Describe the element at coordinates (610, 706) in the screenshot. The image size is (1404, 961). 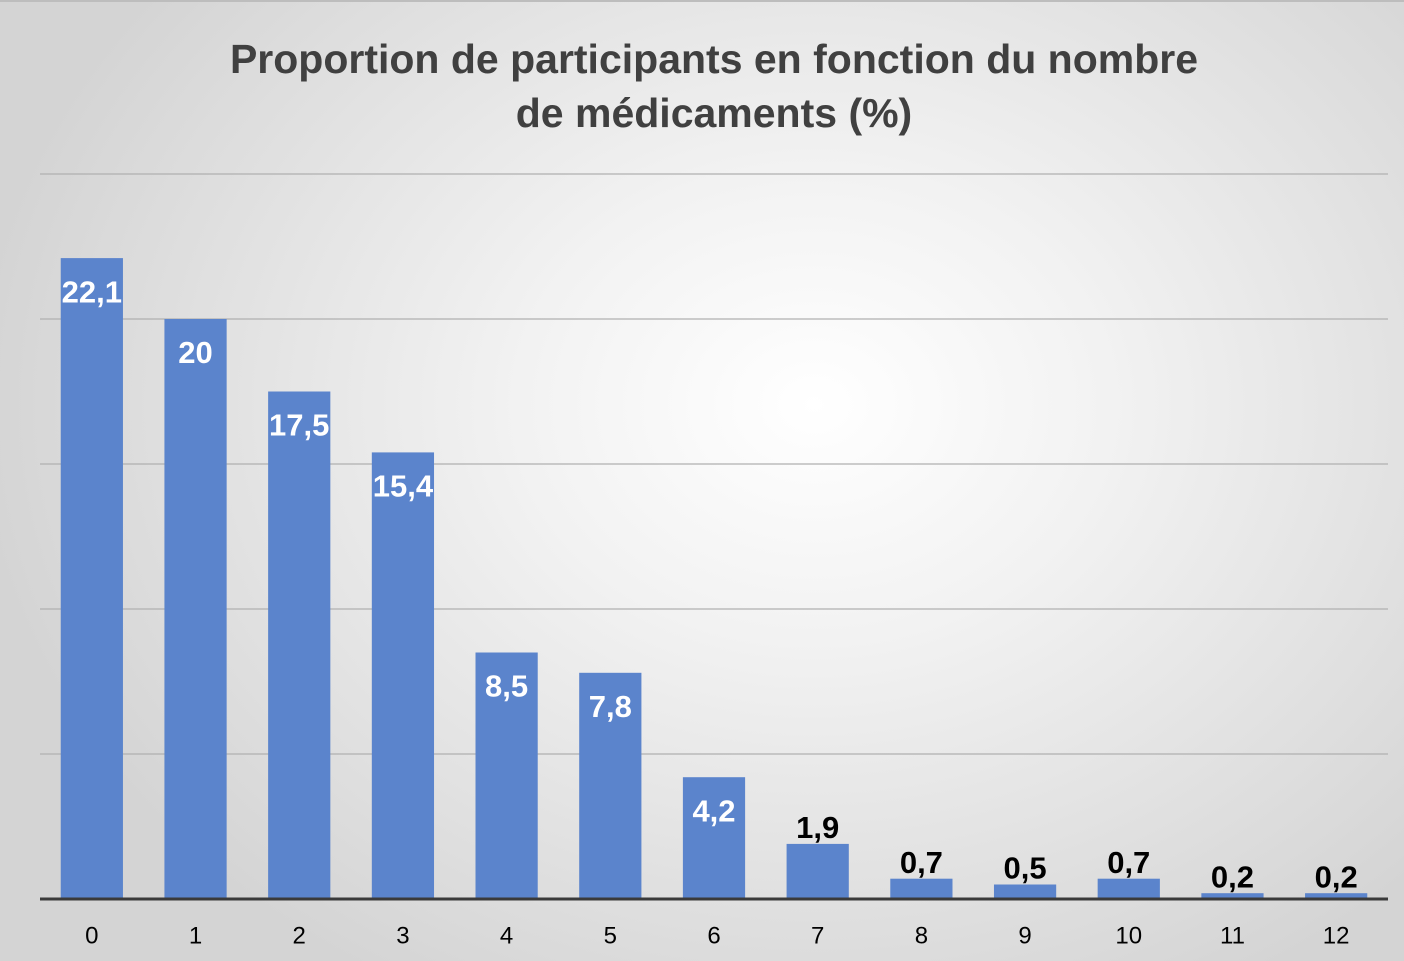
I see `data-label: 7,8` at that location.